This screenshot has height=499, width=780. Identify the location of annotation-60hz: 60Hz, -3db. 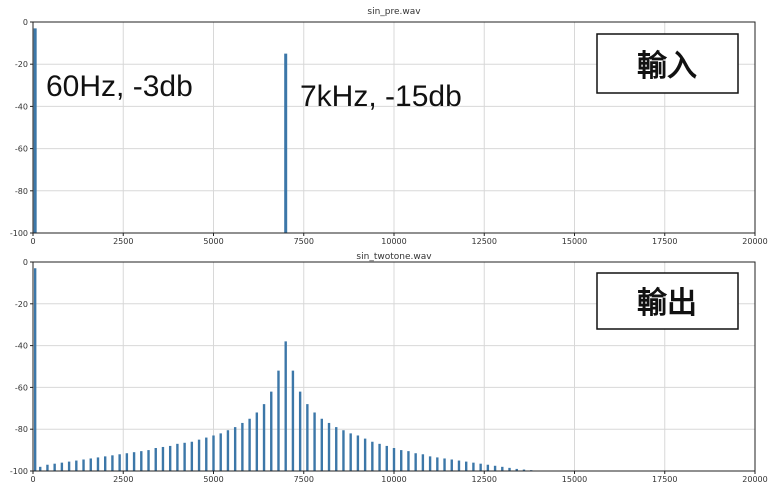
(119, 86).